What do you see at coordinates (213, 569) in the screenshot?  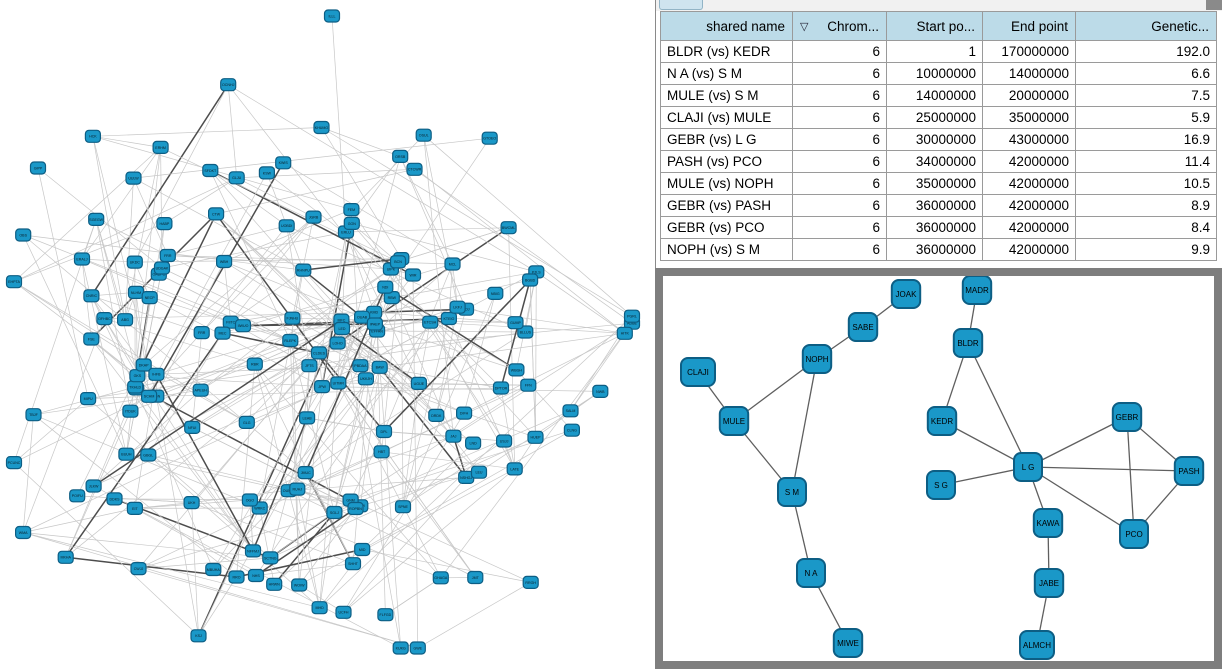 I see `network-node: MBUHA` at bounding box center [213, 569].